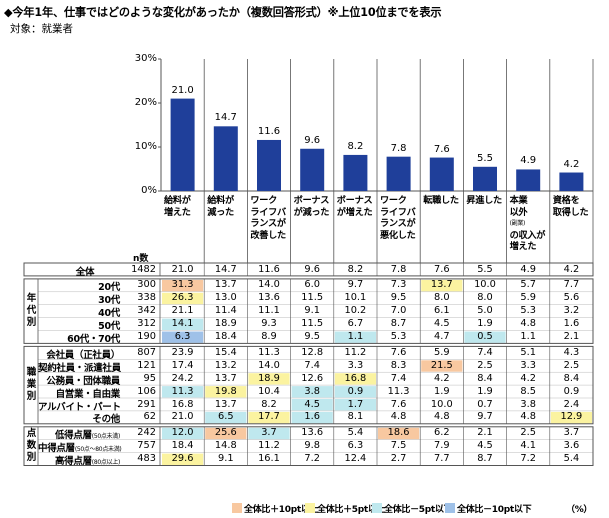 The image size is (609, 518). What do you see at coordinates (528, 365) in the screenshot?
I see `table-cell: 3.3` at bounding box center [528, 365].